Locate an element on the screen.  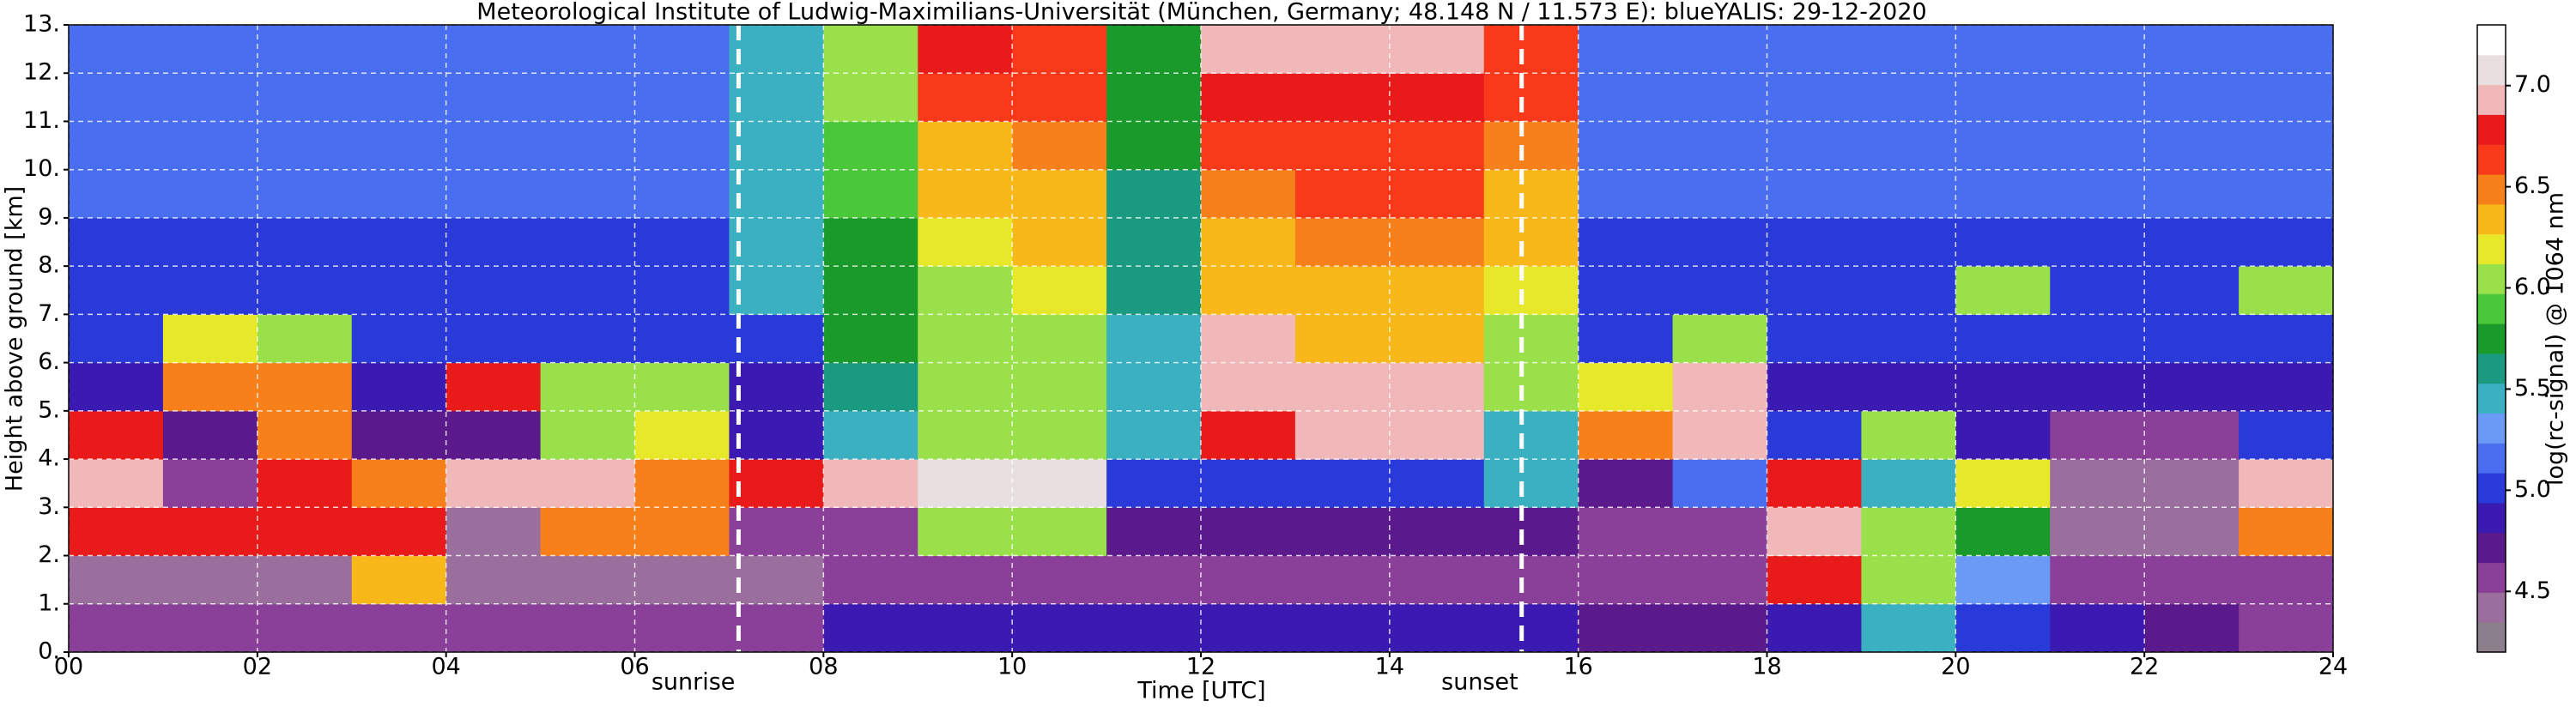
y-tick-label: 9. is located at coordinates (49, 216).